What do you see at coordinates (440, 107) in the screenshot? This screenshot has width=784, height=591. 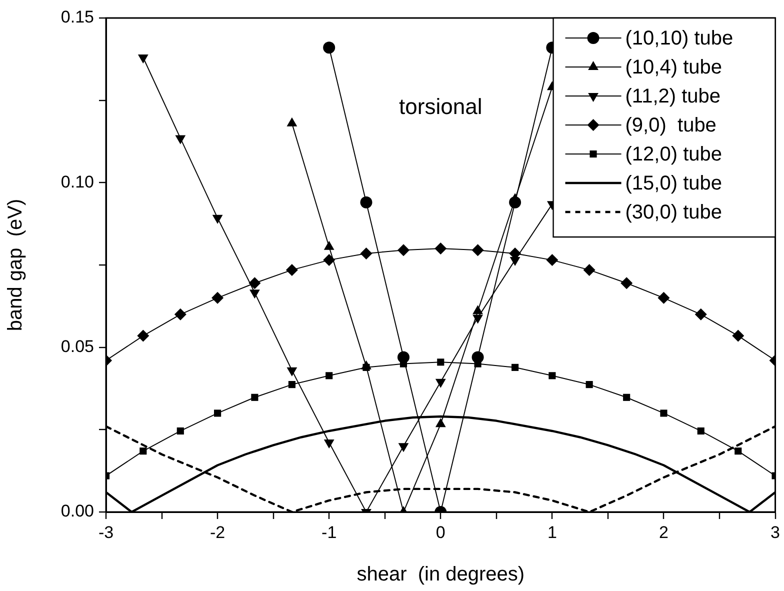 I see `annotation: torsional` at bounding box center [440, 107].